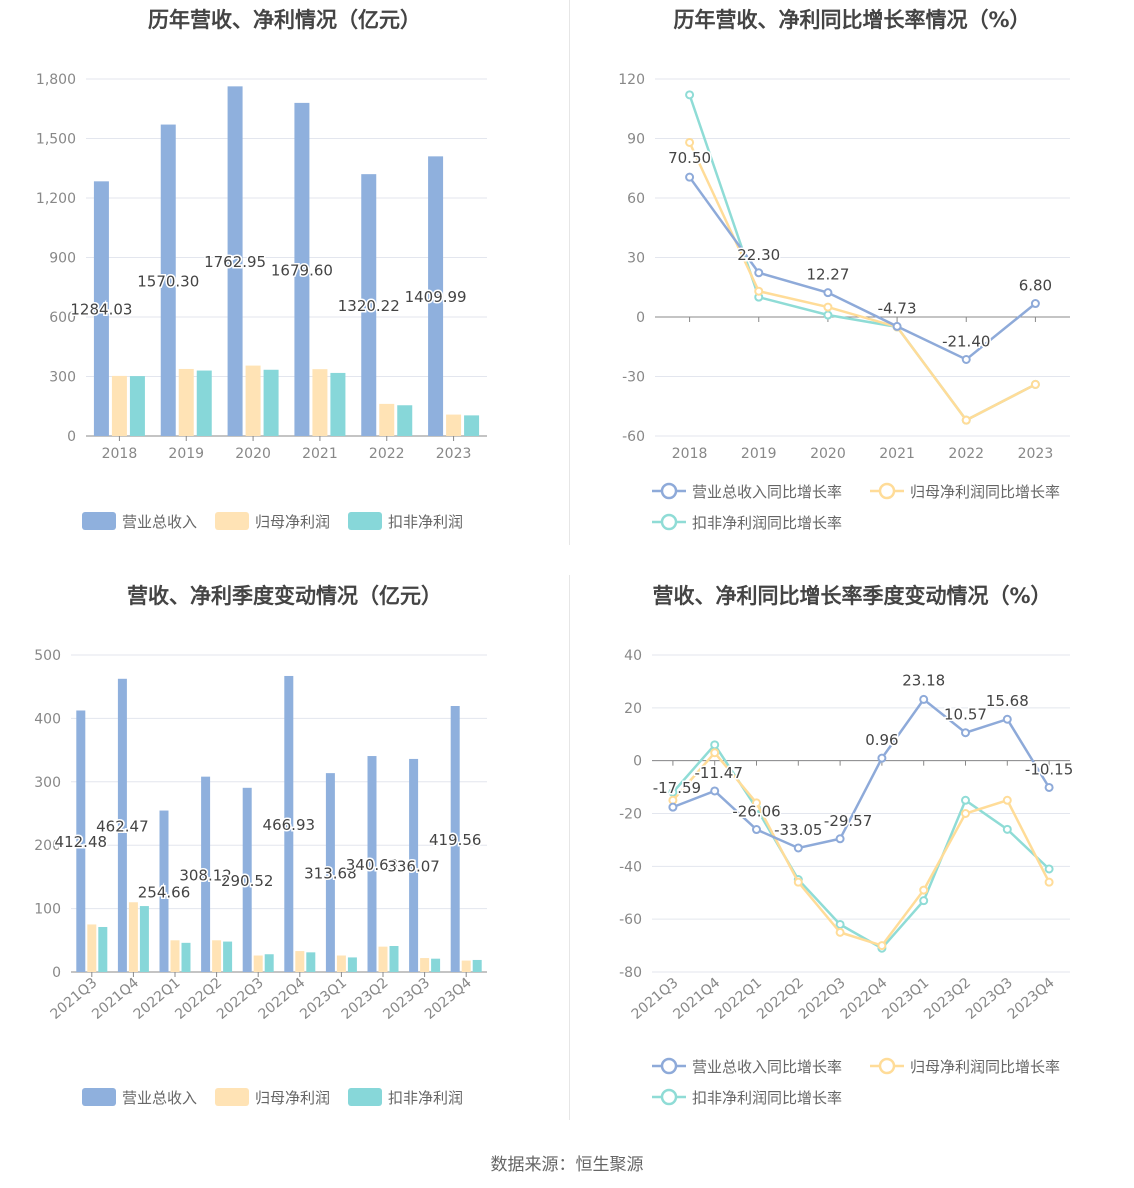 Image resolution: width=1134 pixels, height=1188 pixels. What do you see at coordinates (630, 867) in the screenshot?
I see `y-tick-label: -40` at bounding box center [630, 867].